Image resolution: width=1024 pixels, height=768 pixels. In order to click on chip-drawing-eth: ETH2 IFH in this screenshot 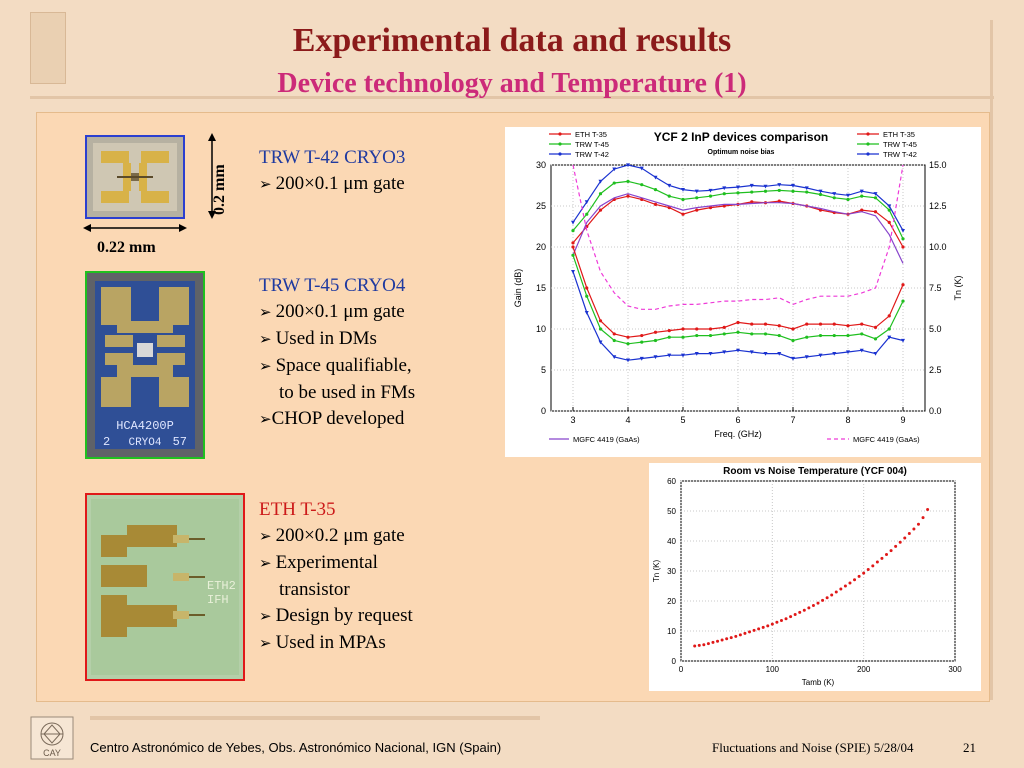, I will do `click(165, 587)`.